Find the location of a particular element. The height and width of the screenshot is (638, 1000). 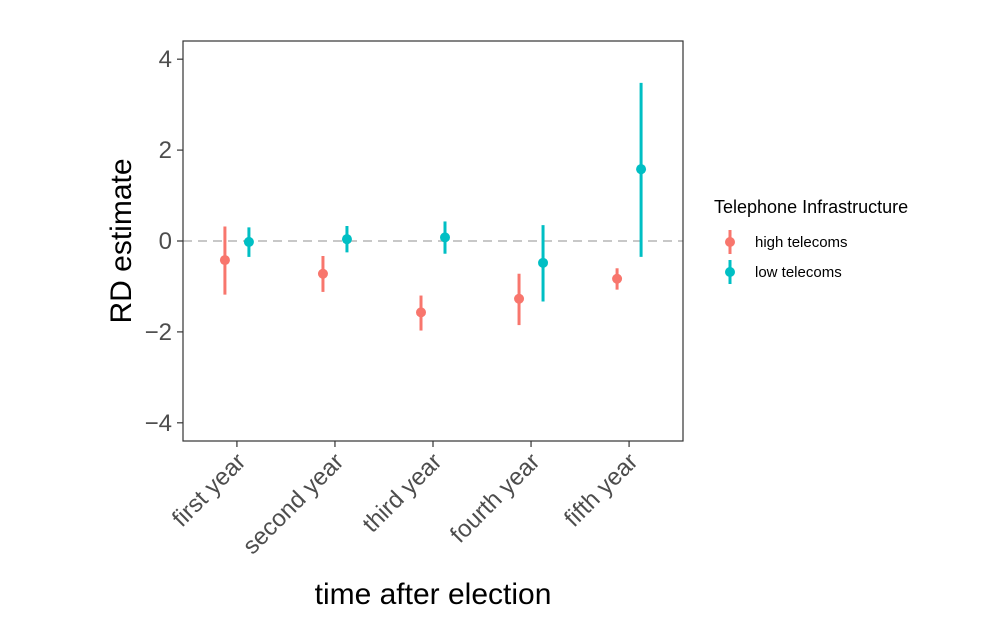

y-tick-label: 0 is located at coordinates (165, 241).